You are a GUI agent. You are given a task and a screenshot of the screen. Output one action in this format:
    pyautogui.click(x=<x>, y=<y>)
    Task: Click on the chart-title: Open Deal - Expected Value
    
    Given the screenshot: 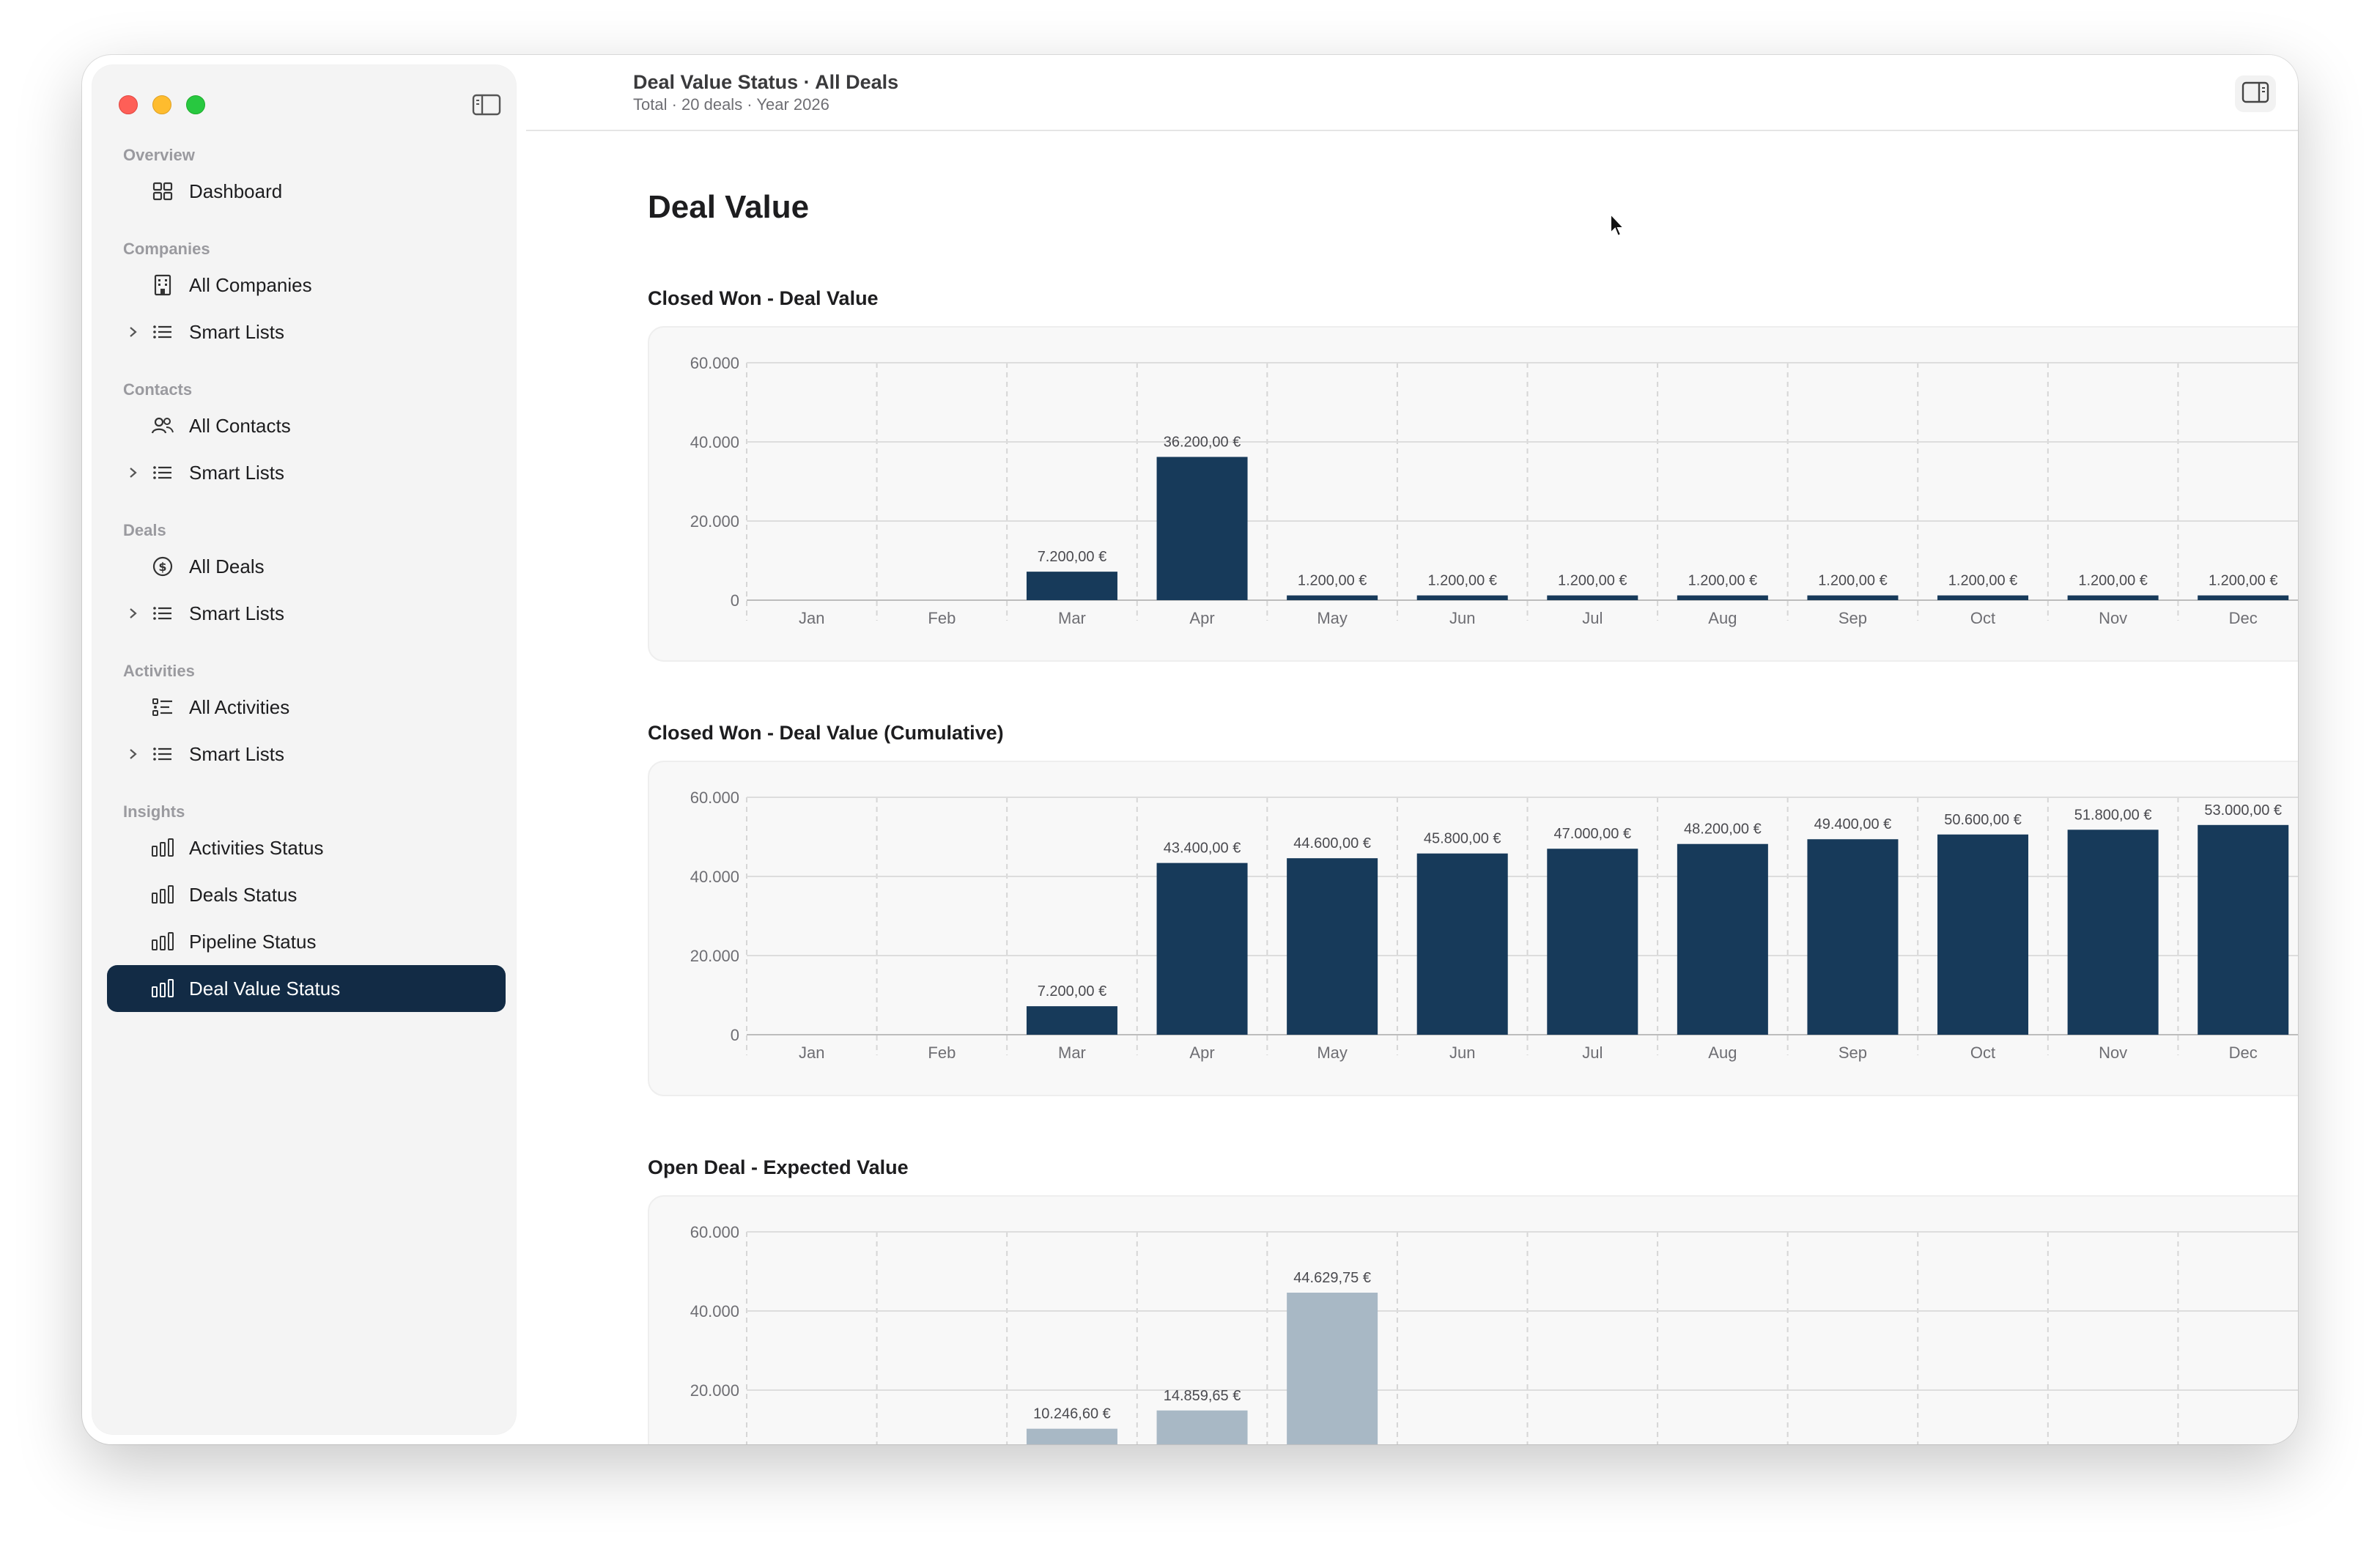 What is the action you would take?
    pyautogui.click(x=778, y=1167)
    